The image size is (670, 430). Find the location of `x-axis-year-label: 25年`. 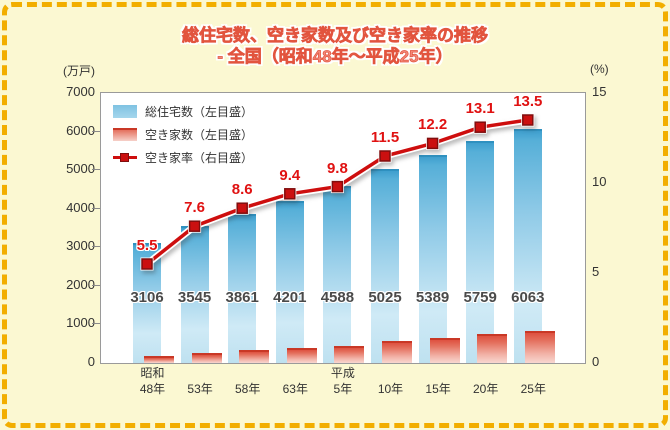

x-axis-year-label: 25年 is located at coordinates (533, 389).